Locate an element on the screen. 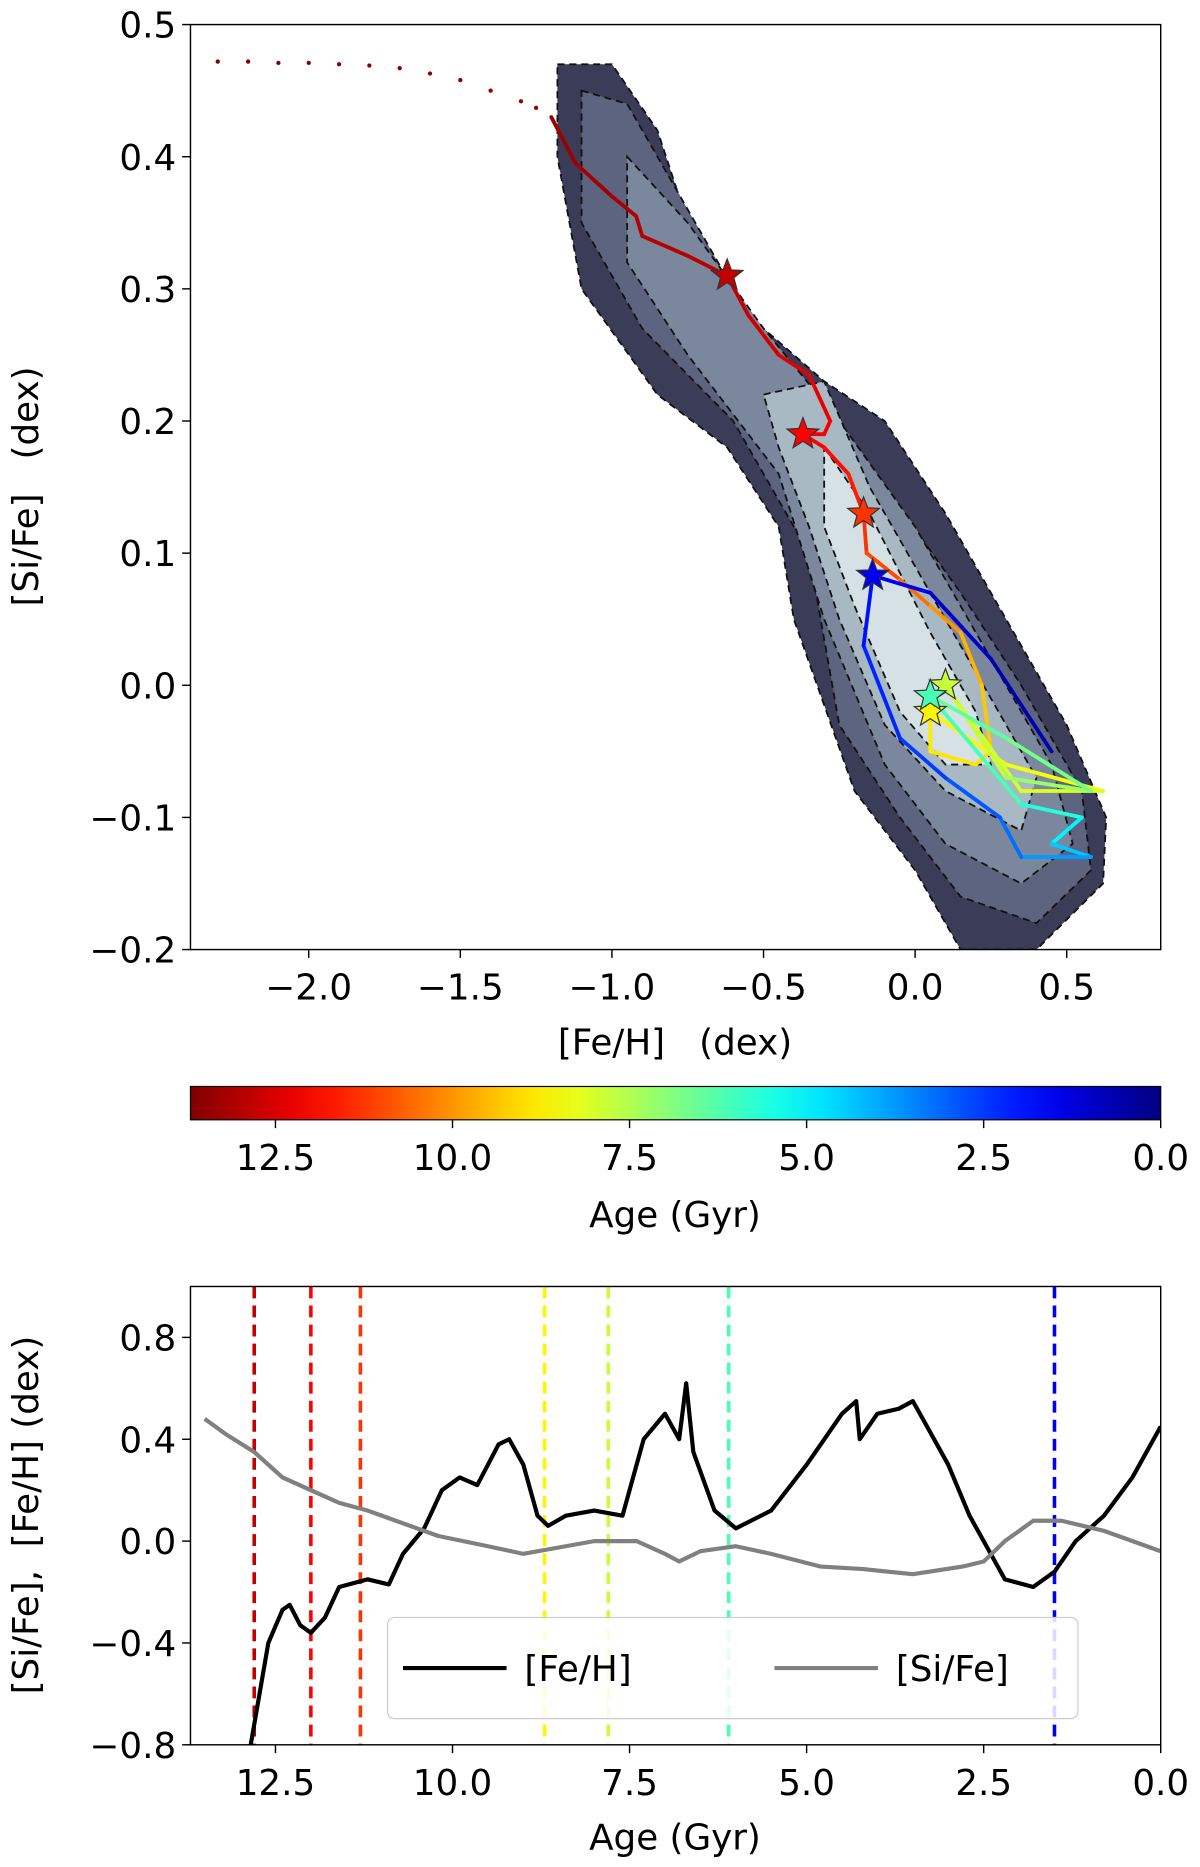 Image resolution: width=1200 pixels, height=1867 pixels. bottom-x-label: Age (Gyr) is located at coordinates (675, 1838).